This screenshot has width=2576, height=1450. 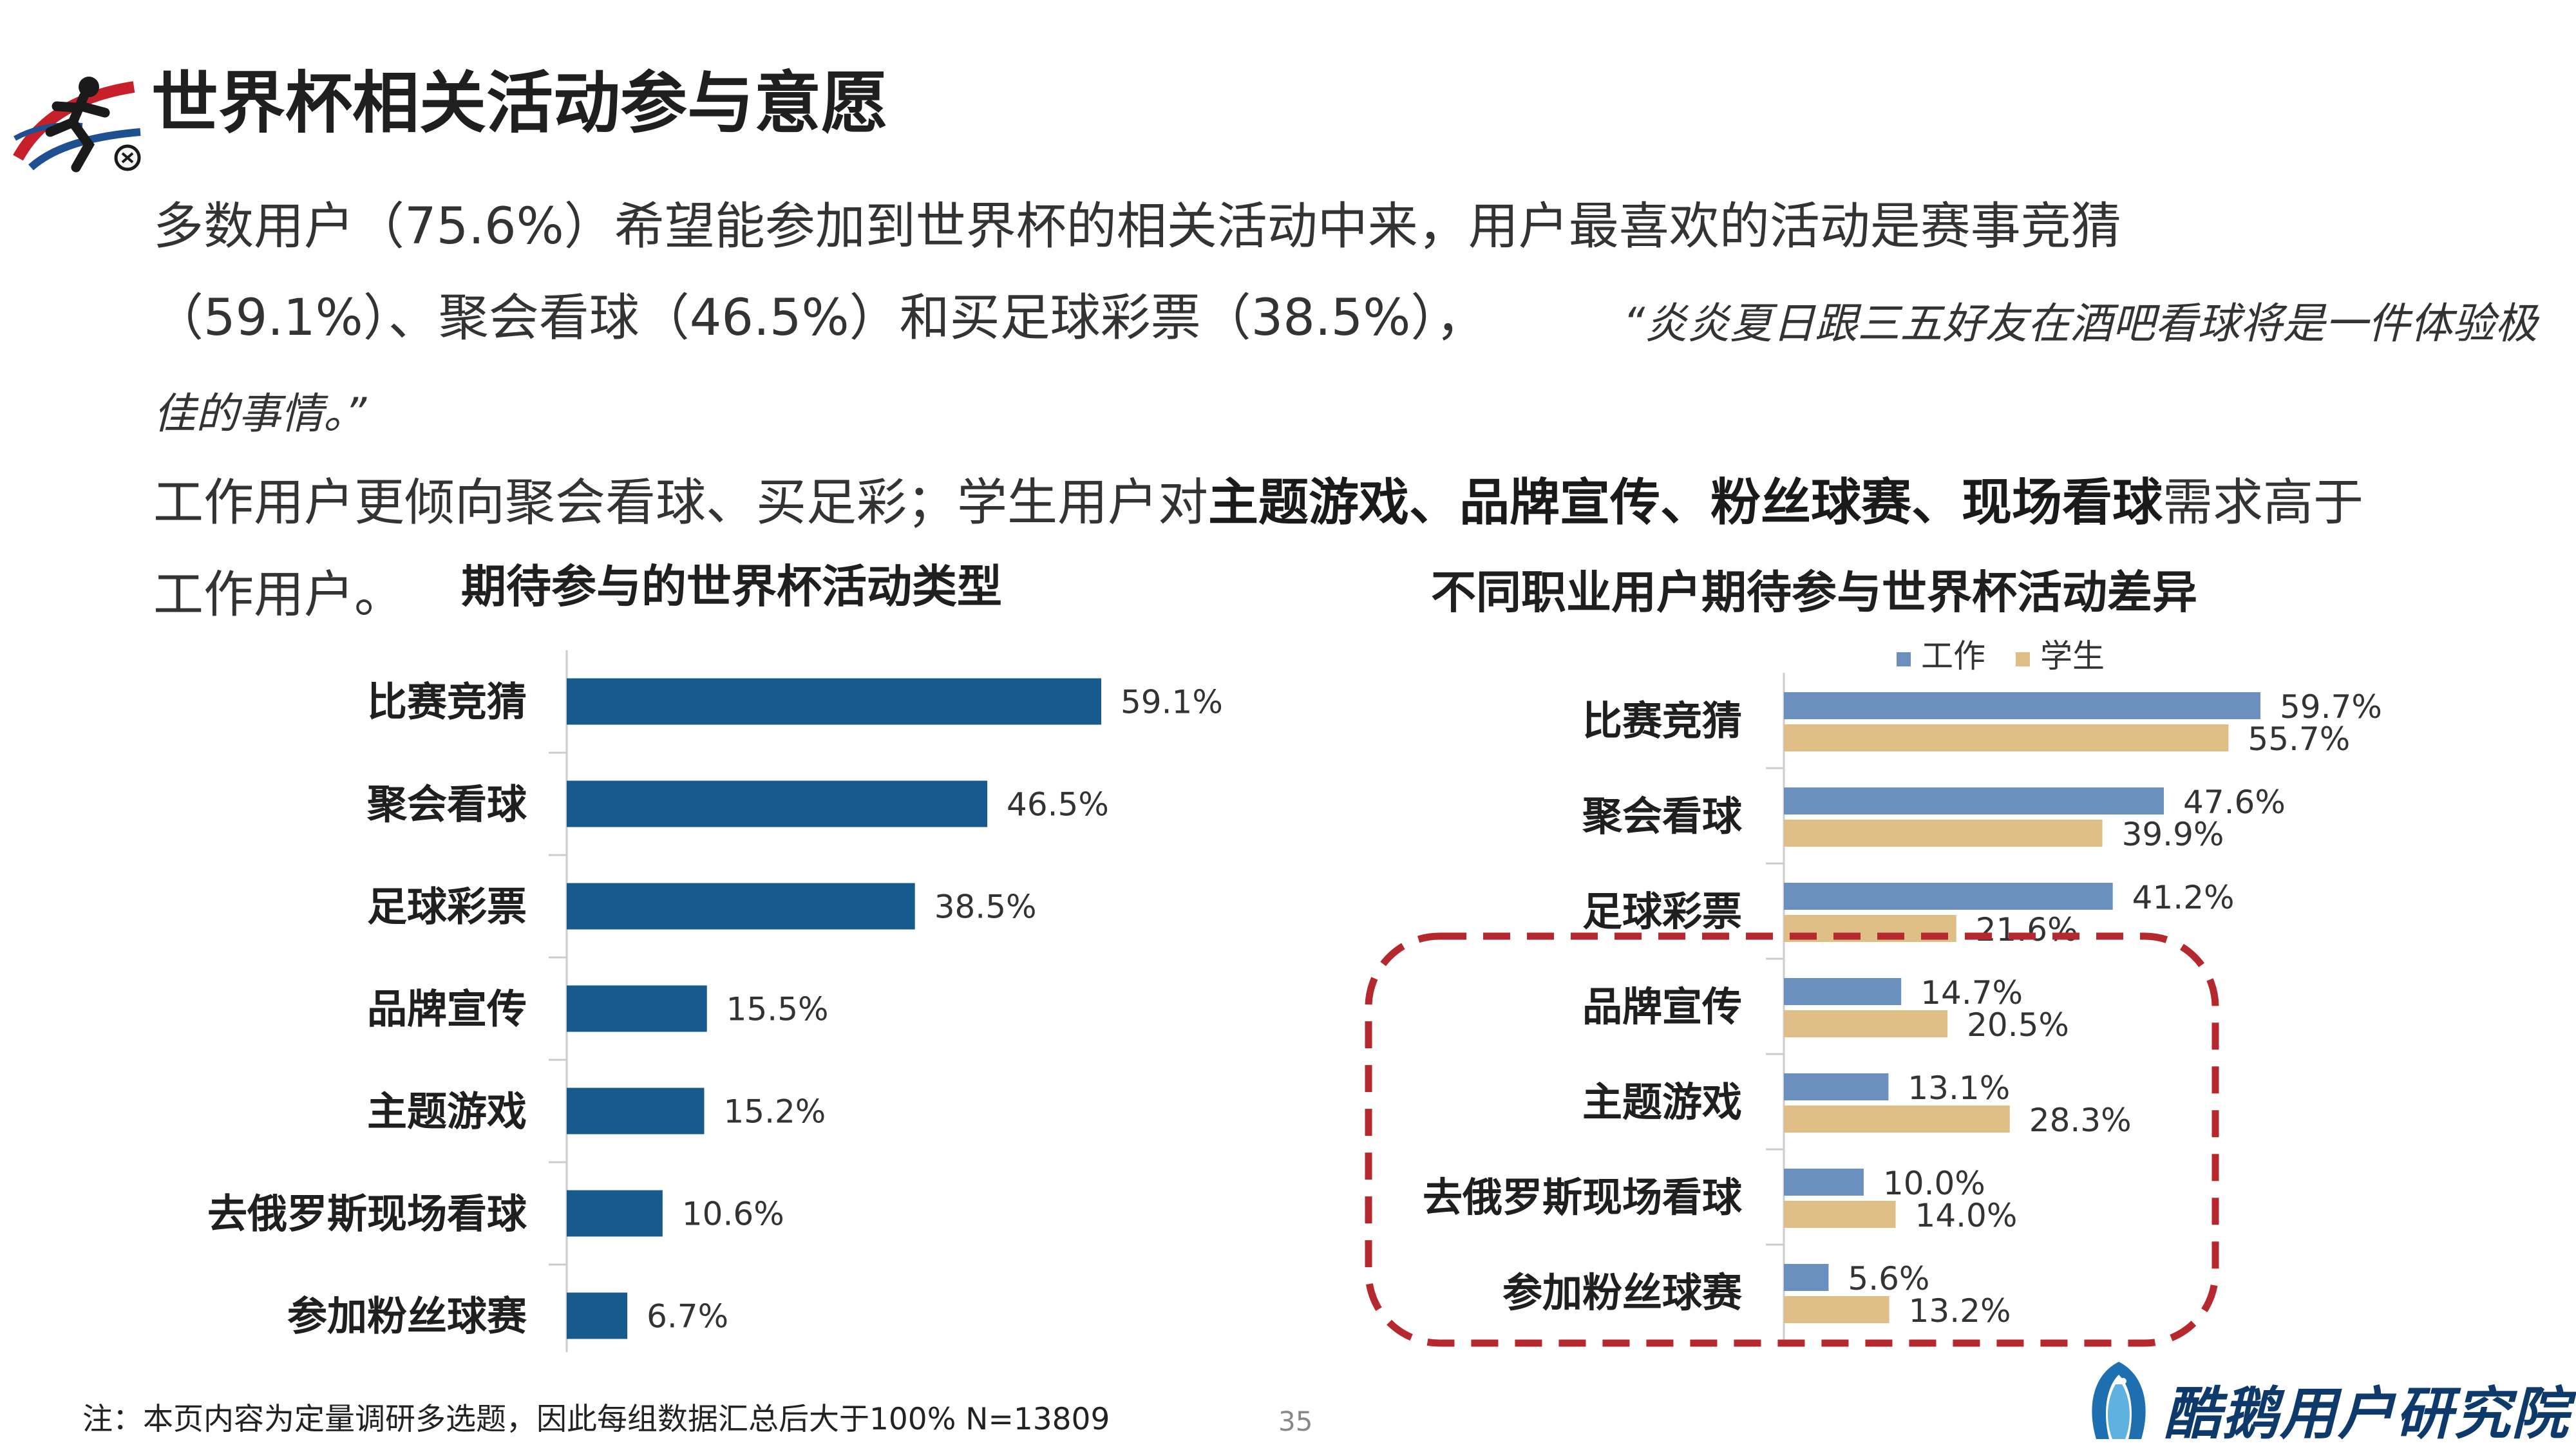 I want to click on summary-line-3-suffix: 需求高于, so click(x=2264, y=503).